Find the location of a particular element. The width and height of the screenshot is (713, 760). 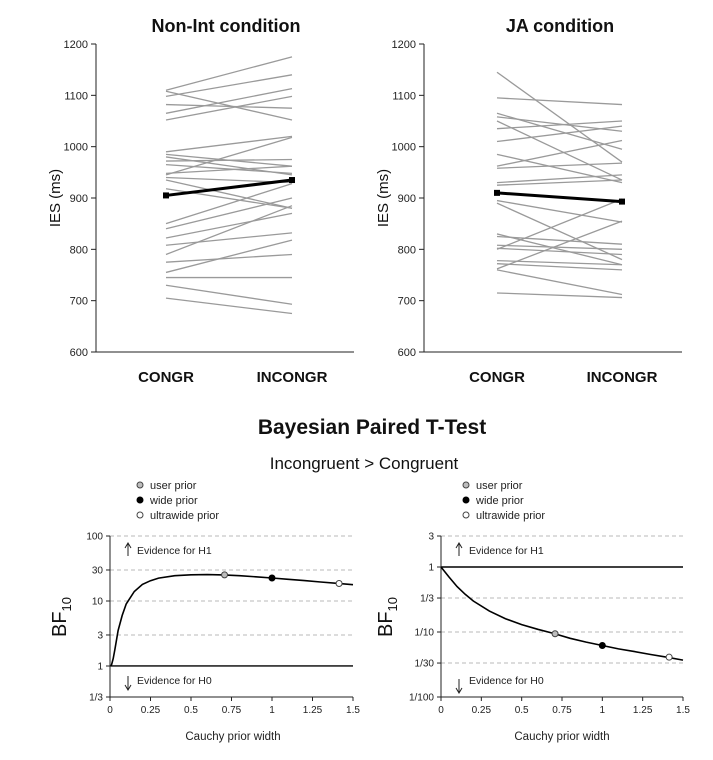

axes: 1/100 1/30 1/10 1/3 1 3 0 0.25 0.5 0.75 1 1.25 1.5 is located at coordinates (549, 624).